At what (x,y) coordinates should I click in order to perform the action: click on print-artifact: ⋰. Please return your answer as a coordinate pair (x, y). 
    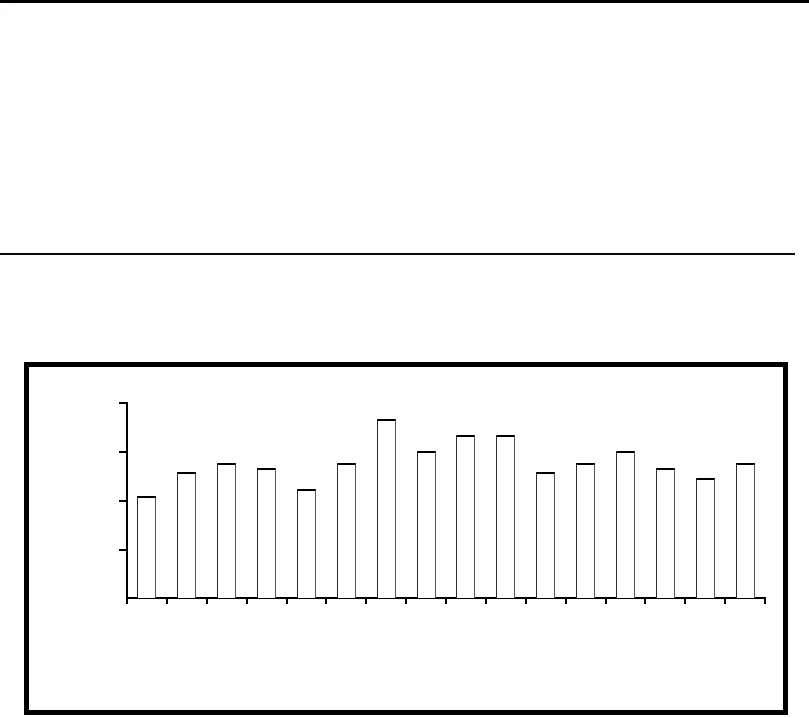
    Looking at the image, I should click on (5, 8).